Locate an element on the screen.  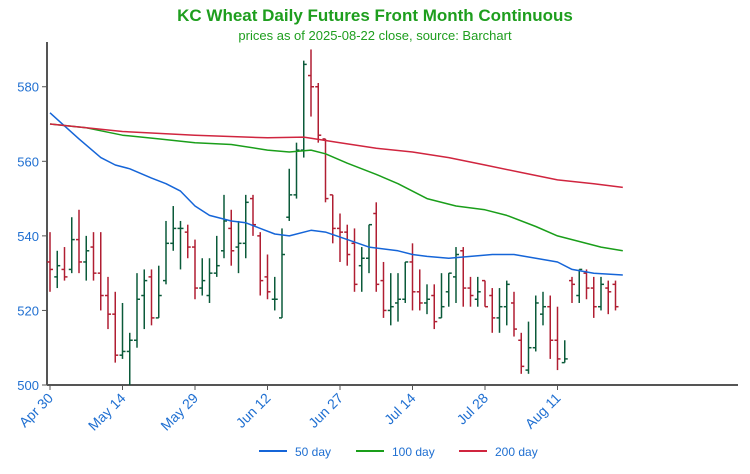
y-tick-label: 560 is located at coordinates (28, 161).